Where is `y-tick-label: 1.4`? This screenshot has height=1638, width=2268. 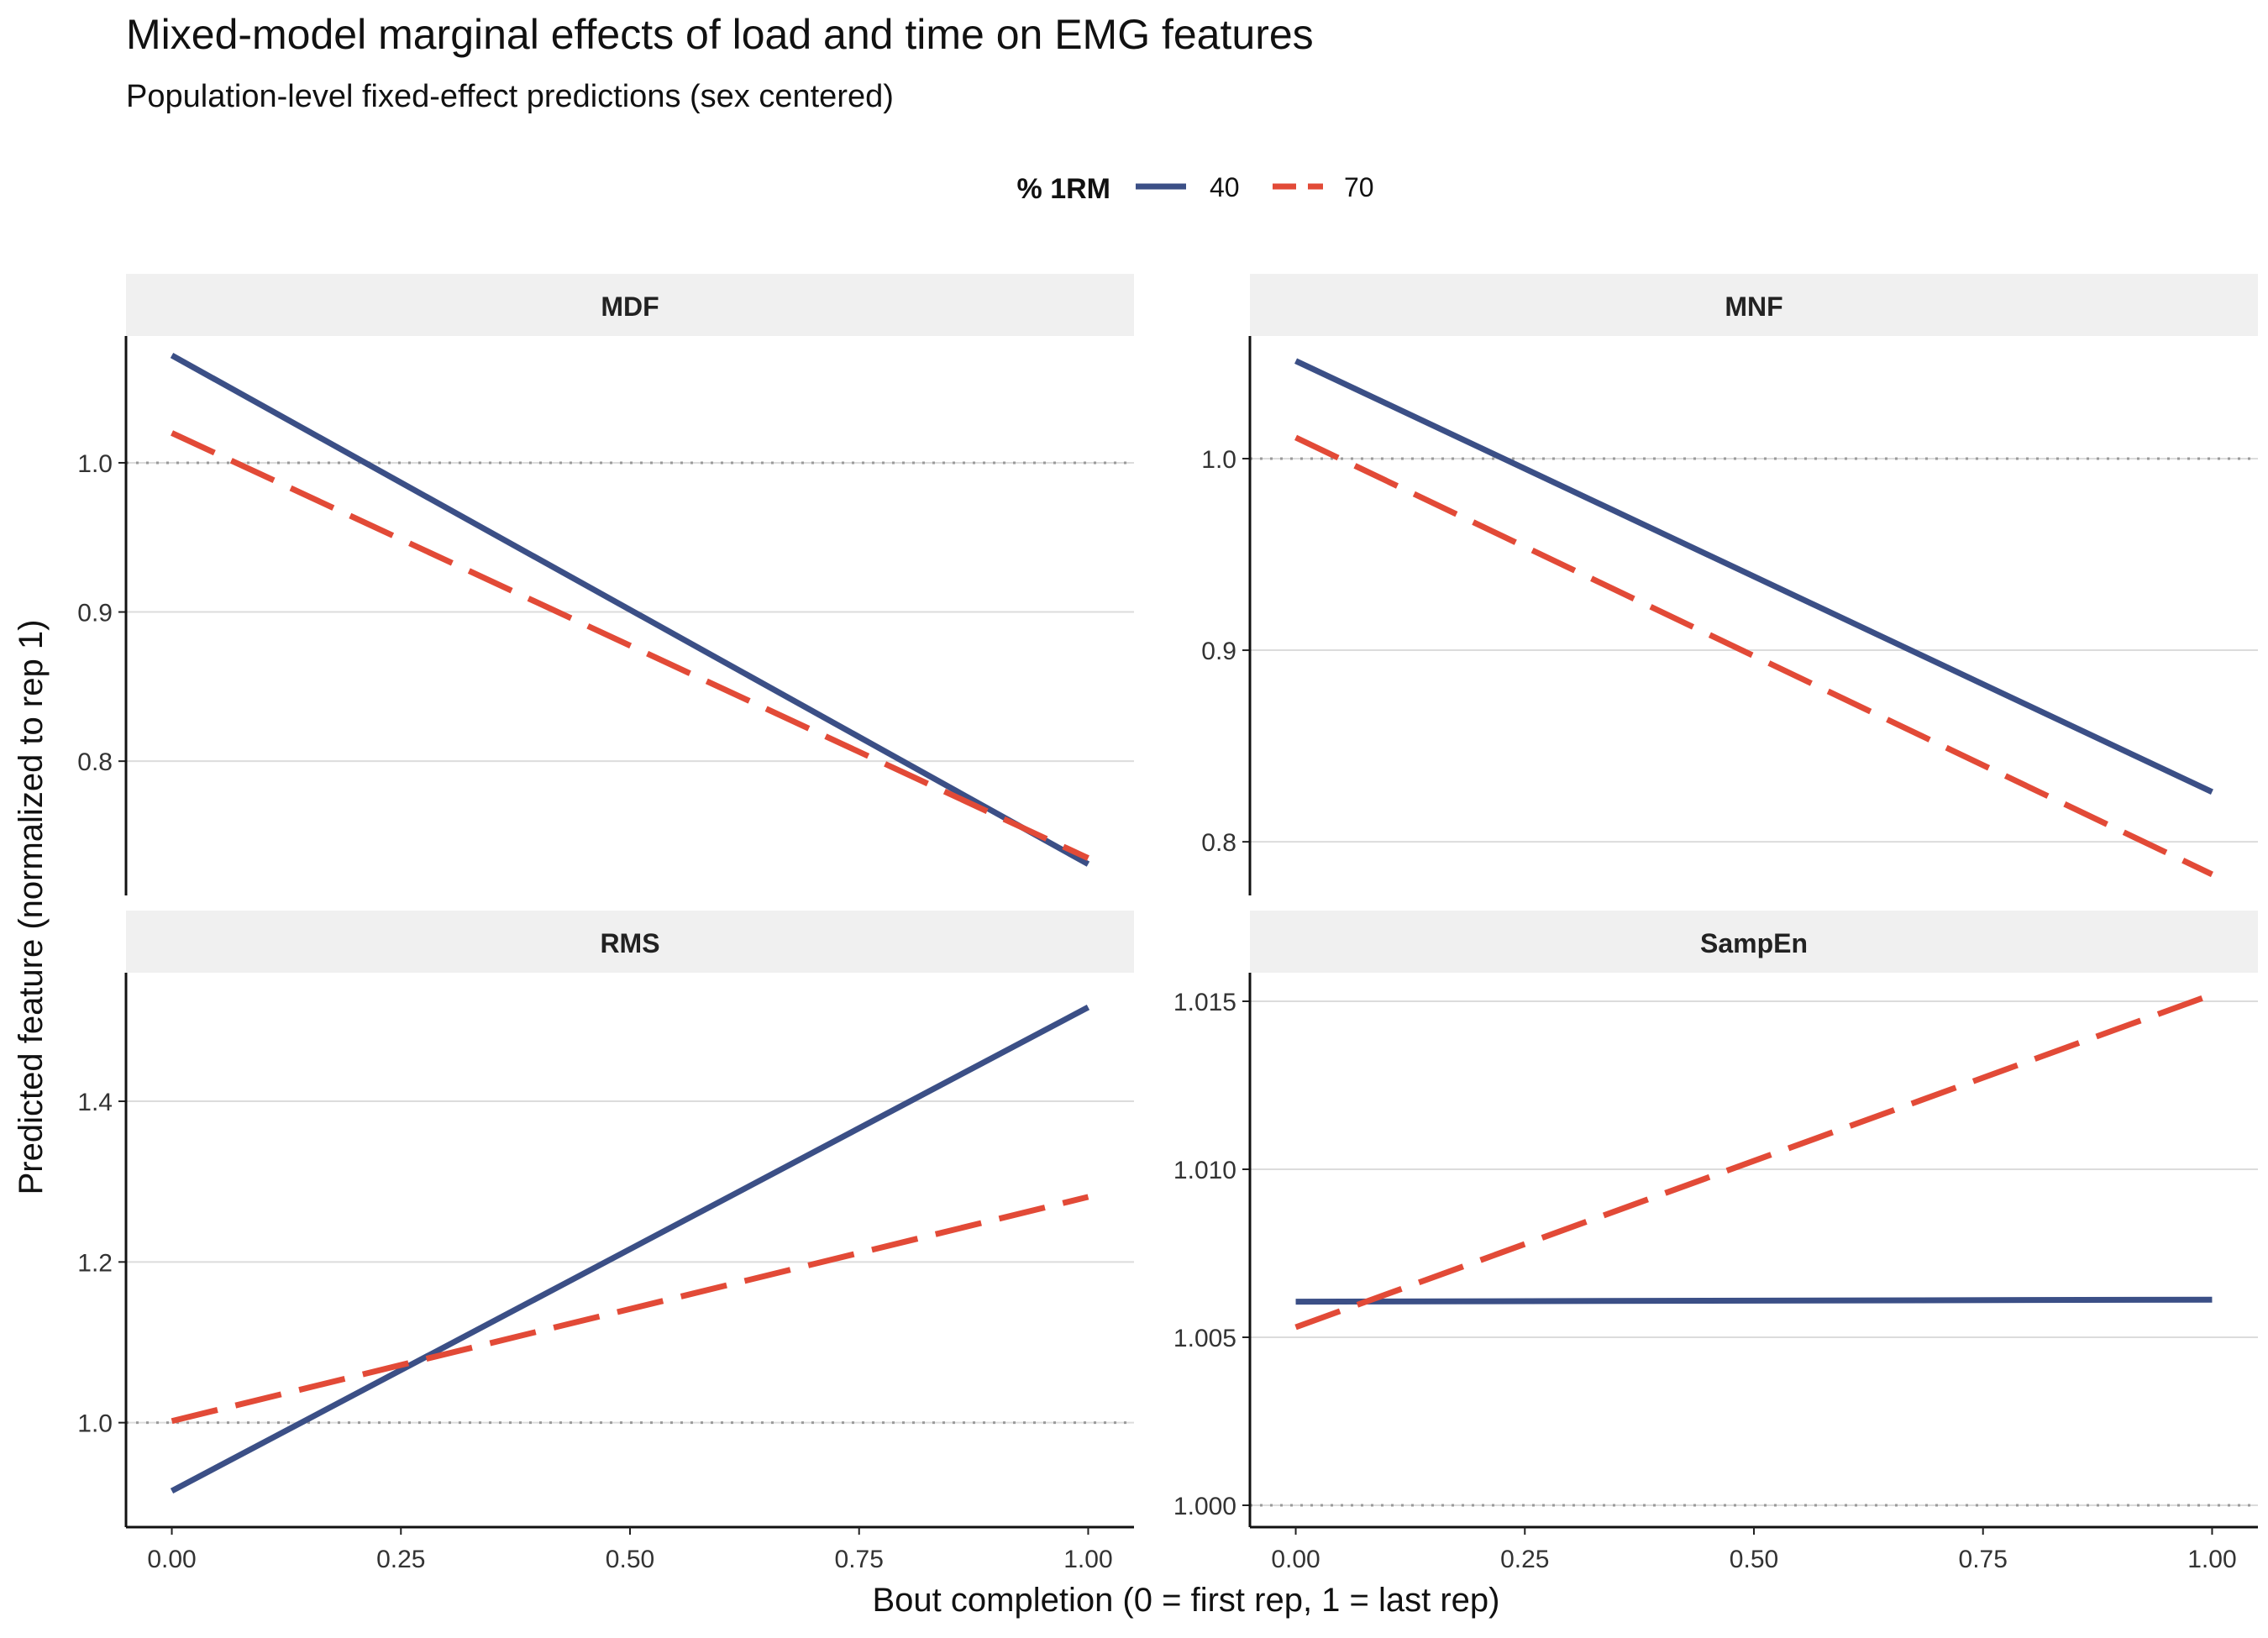
y-tick-label: 1.4 is located at coordinates (95, 1102).